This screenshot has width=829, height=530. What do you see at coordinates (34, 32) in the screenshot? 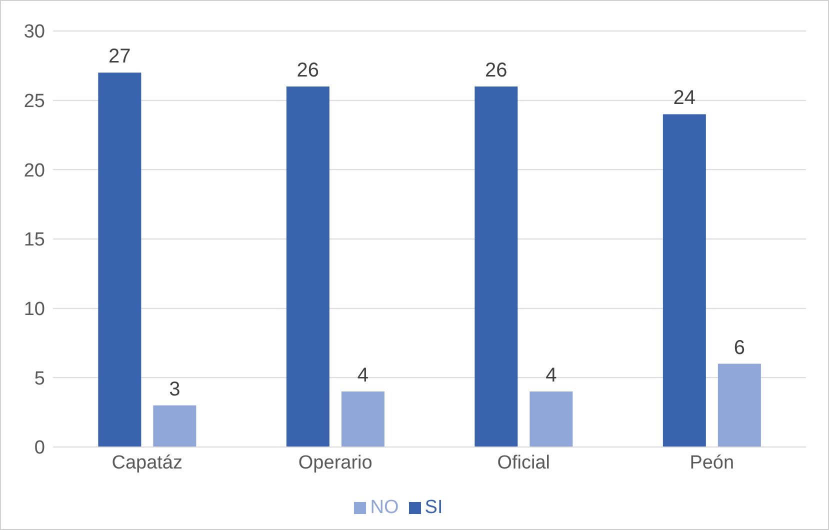
I see `y-tick-label: 30` at bounding box center [34, 32].